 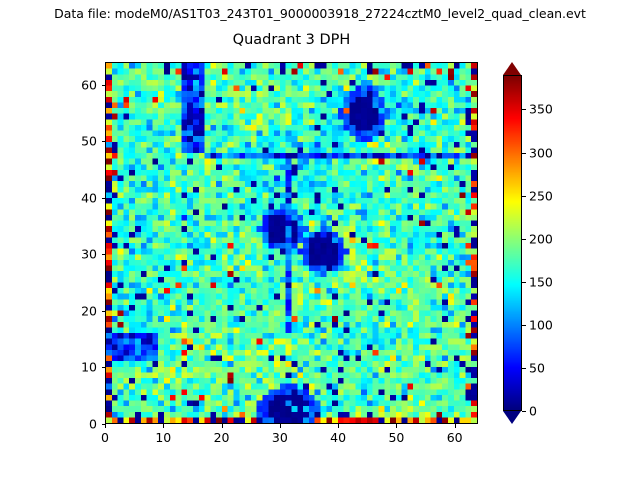 What do you see at coordinates (89, 198) in the screenshot?
I see `y-tick-label: 40` at bounding box center [89, 198].